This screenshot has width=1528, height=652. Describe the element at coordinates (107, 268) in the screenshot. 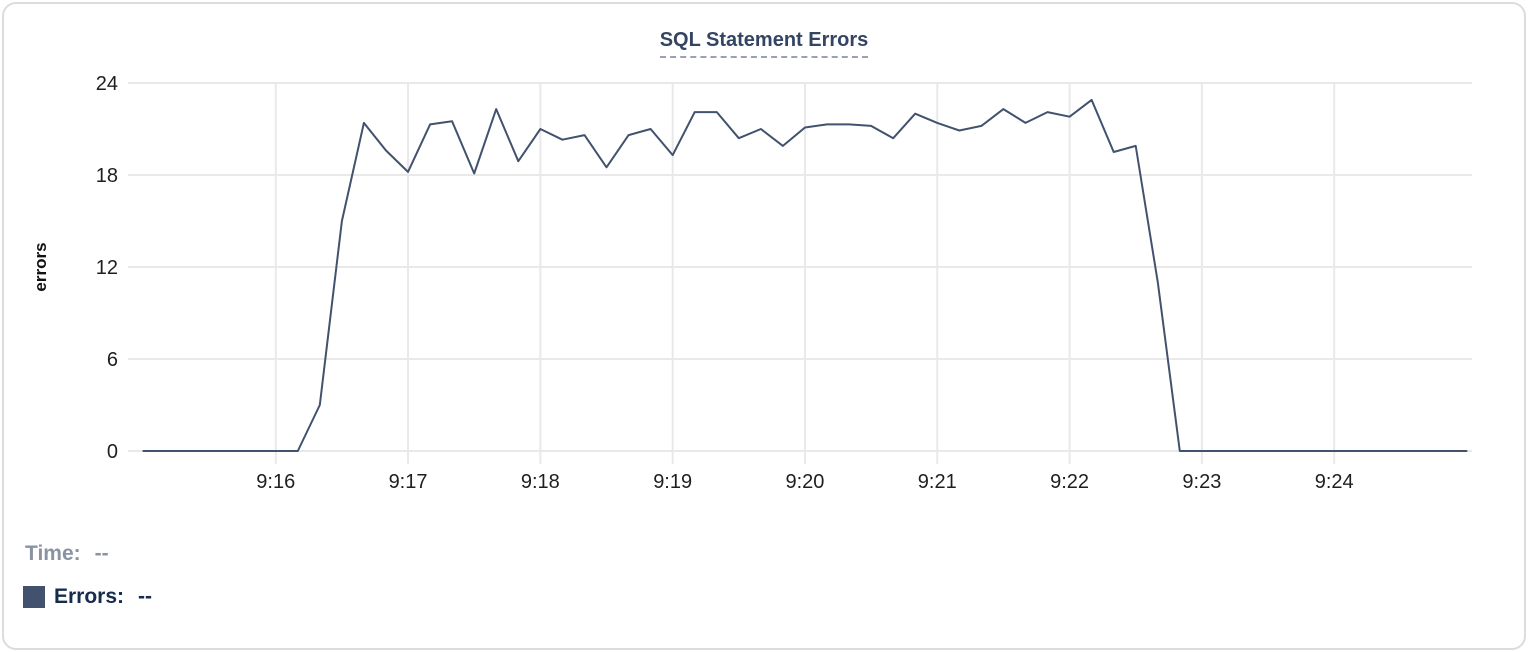

I see `y-tick-label: 12` at that location.